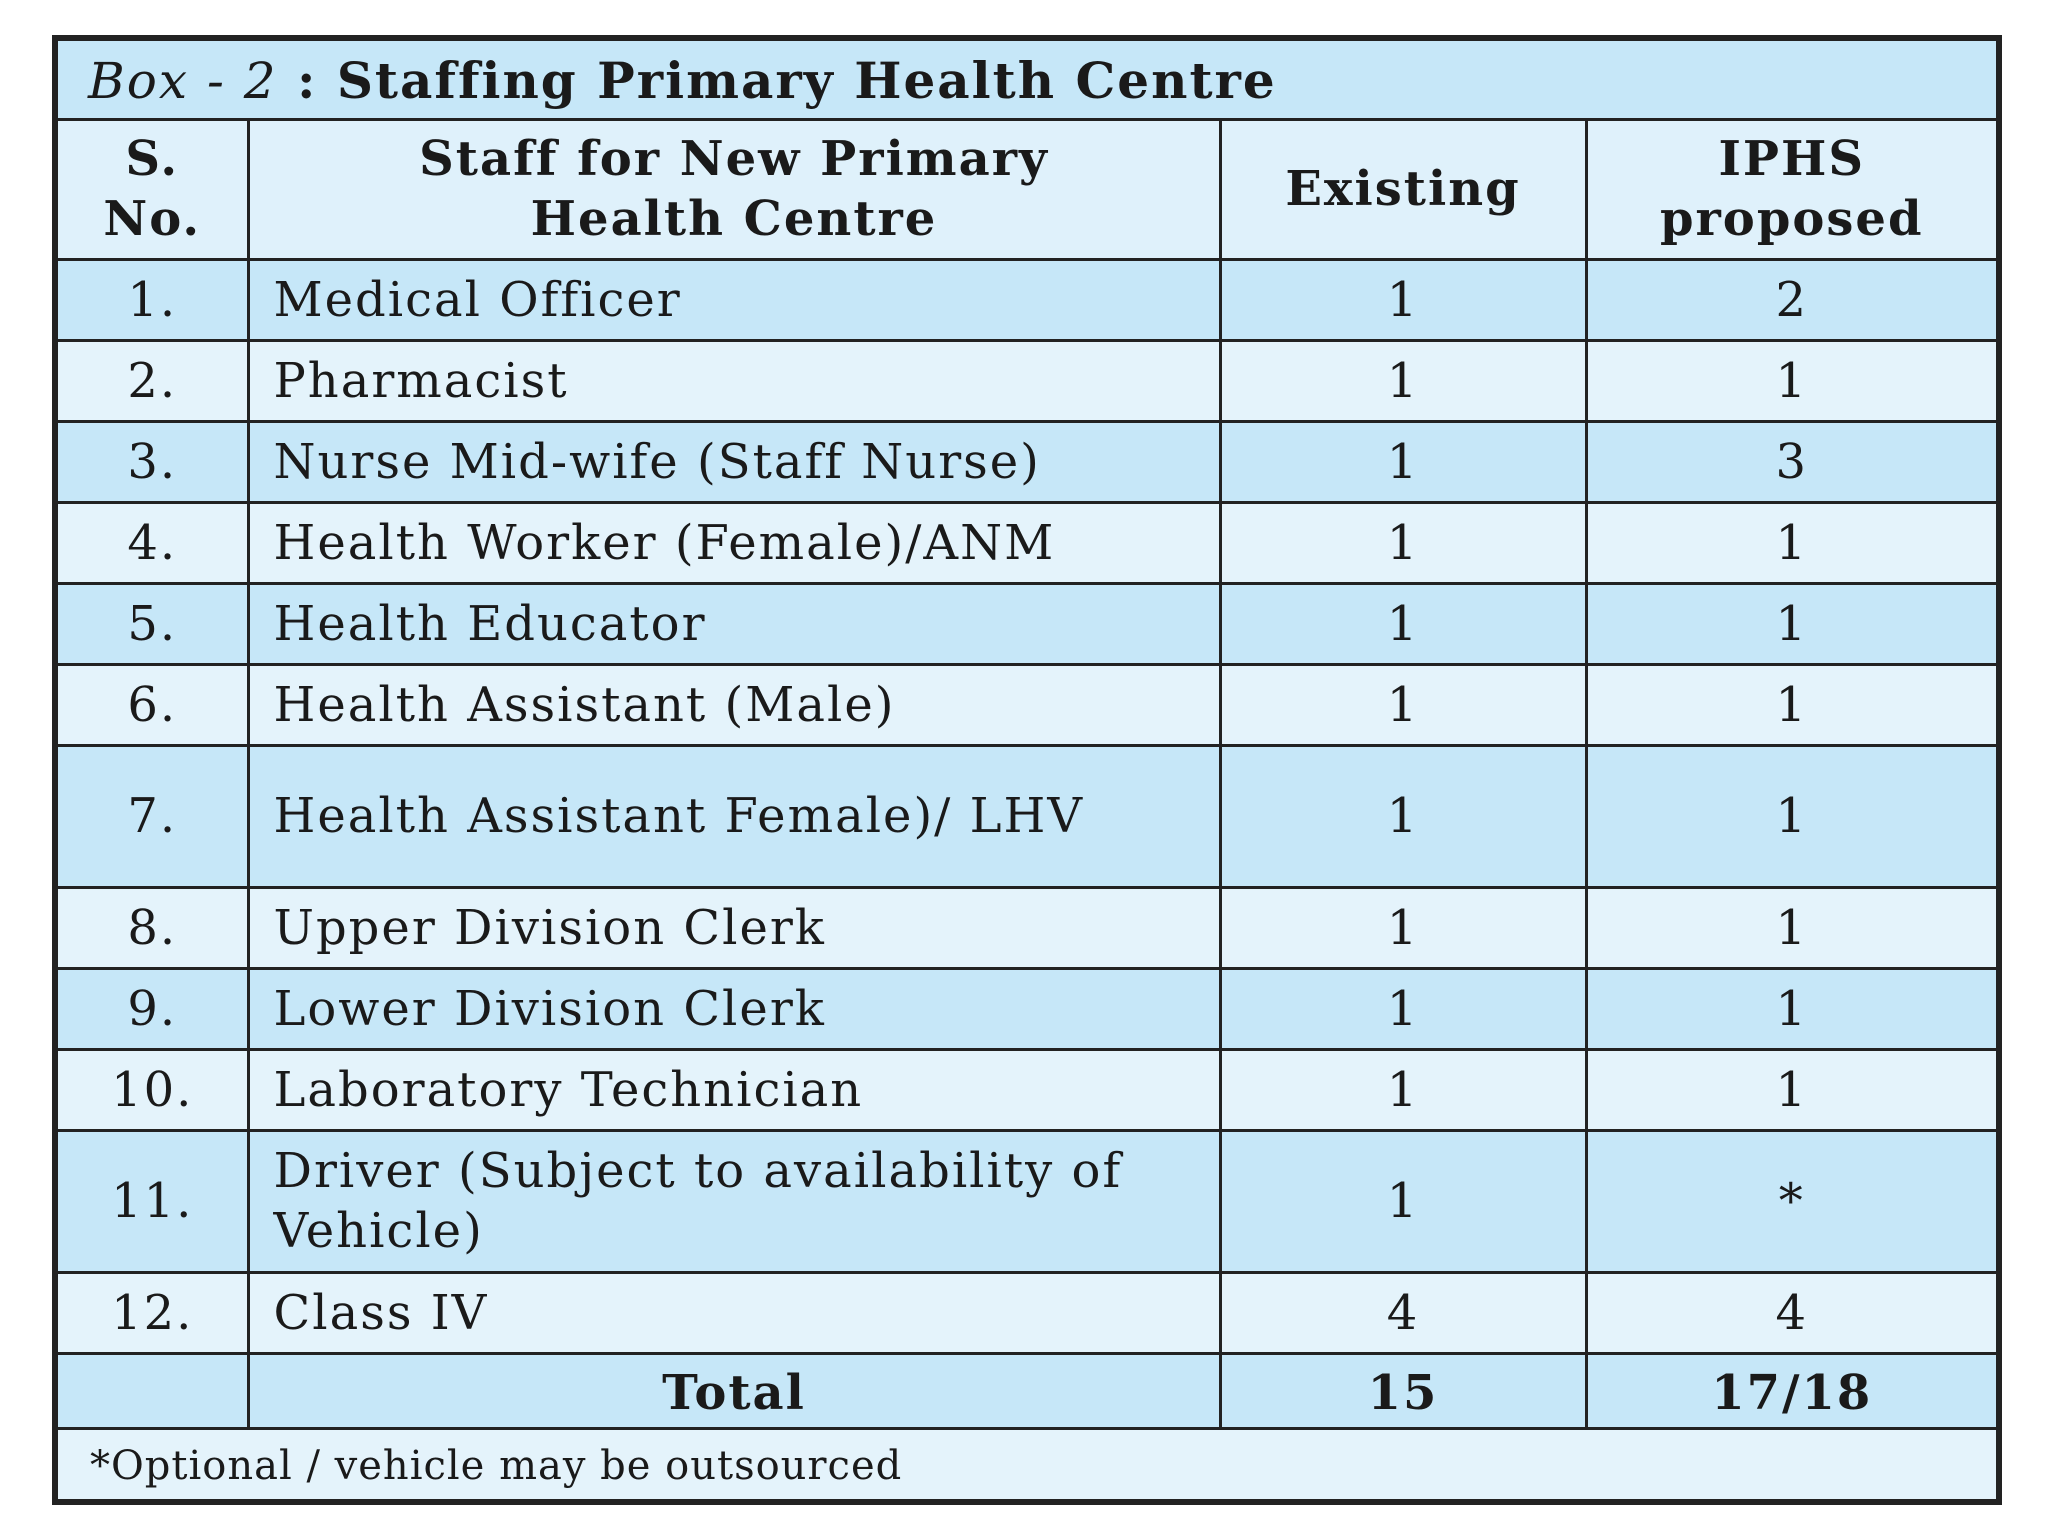 The height and width of the screenshot is (1536, 2048). I want to click on row-sno: 11., so click(154, 1201).